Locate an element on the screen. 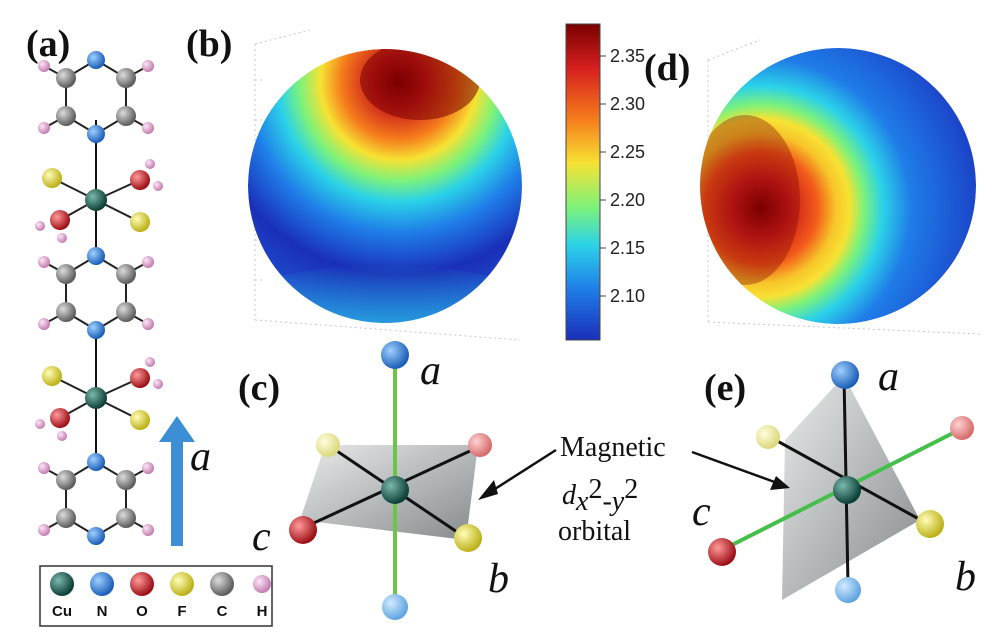  orbital-annotation: Magnetic dx2-y2 orbital is located at coordinates (634, 489).